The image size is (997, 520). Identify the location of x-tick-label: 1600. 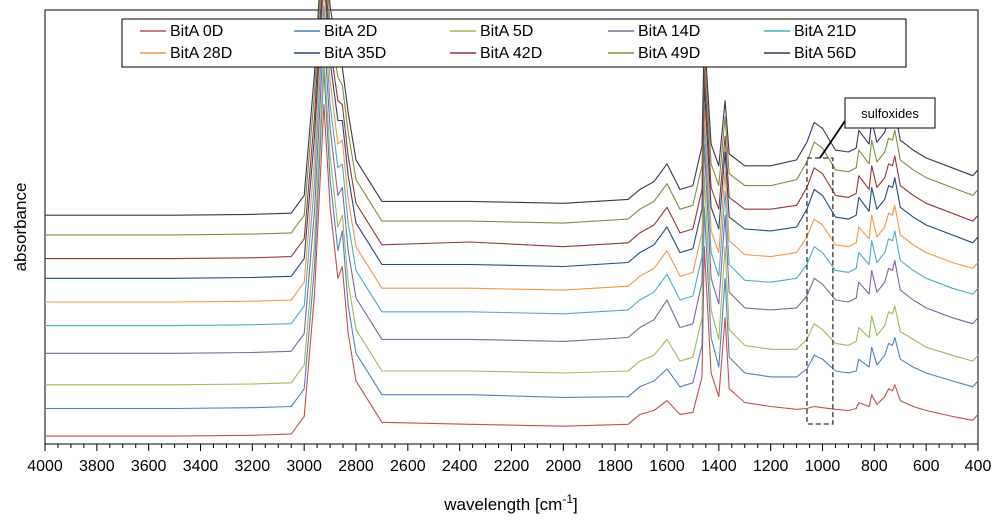
(667, 466).